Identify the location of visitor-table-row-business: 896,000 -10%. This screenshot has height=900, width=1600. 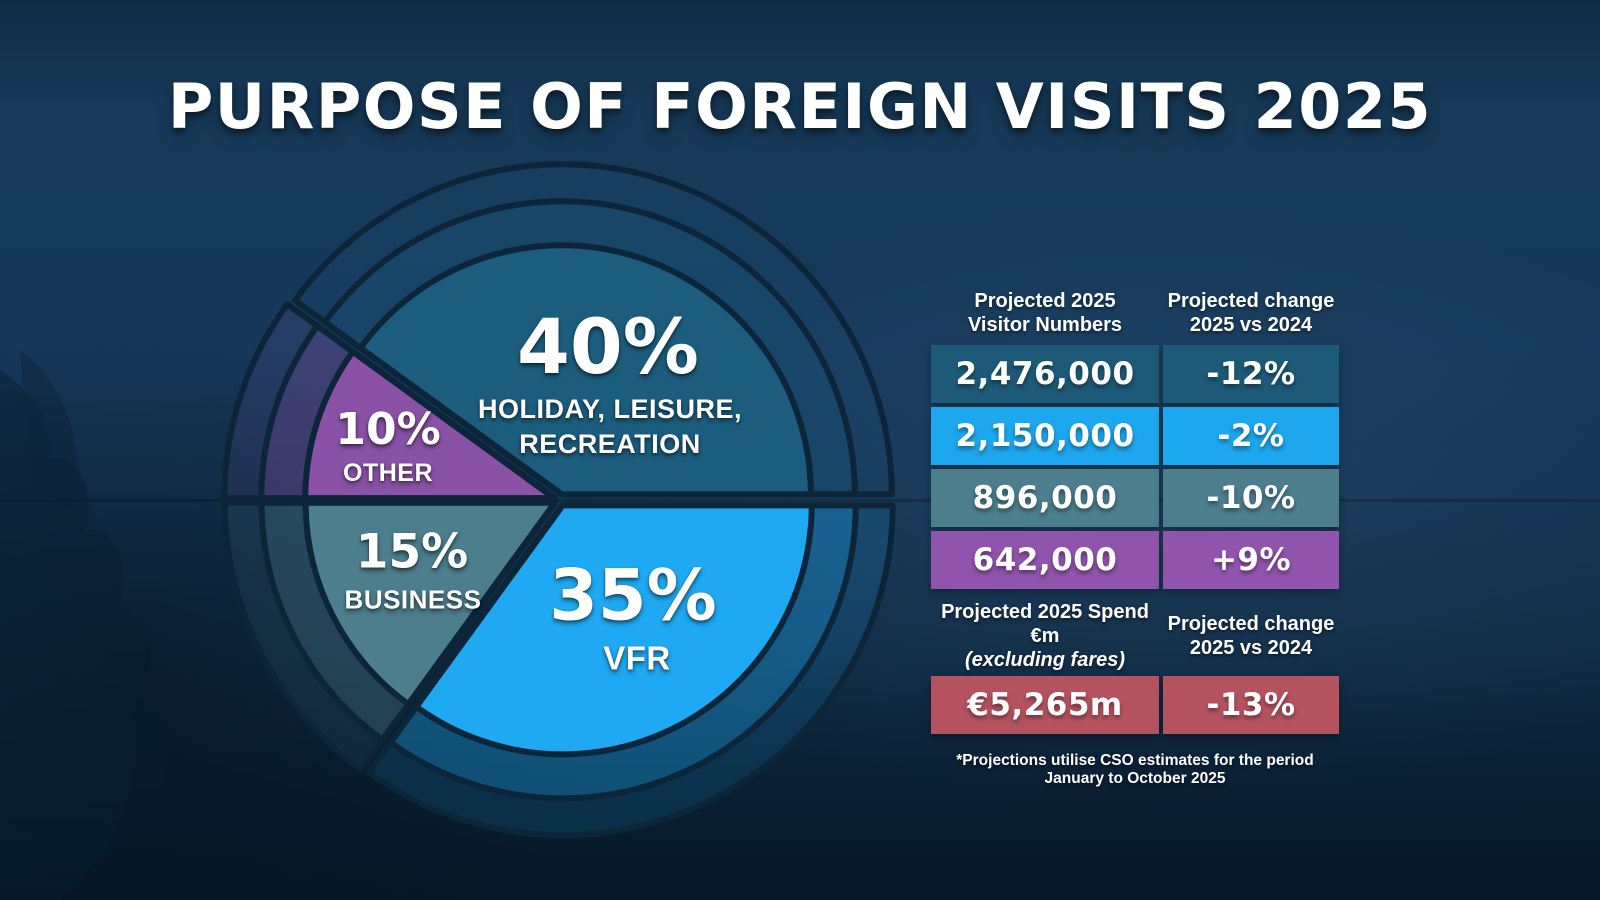
(1135, 498).